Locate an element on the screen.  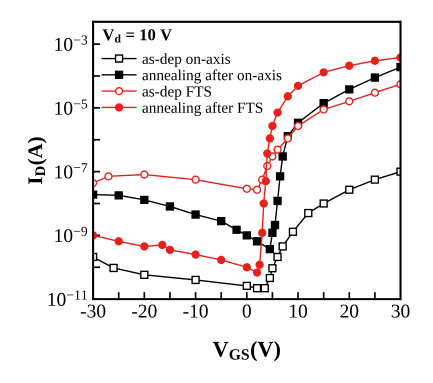
x-tick-label: -10 is located at coordinates (195, 311).